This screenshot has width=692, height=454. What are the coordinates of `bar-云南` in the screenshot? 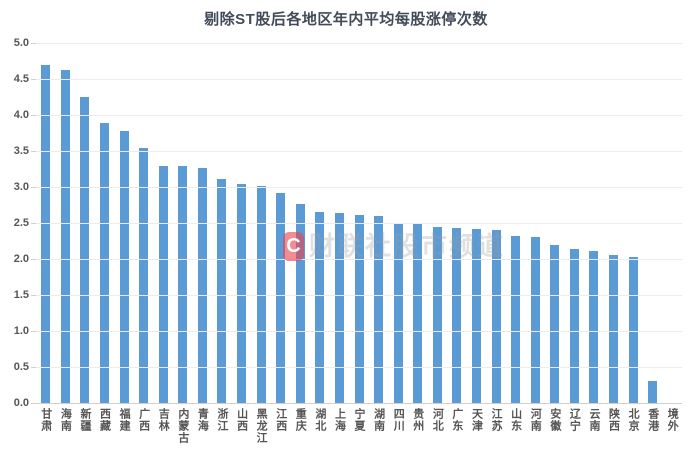 It's located at (594, 327).